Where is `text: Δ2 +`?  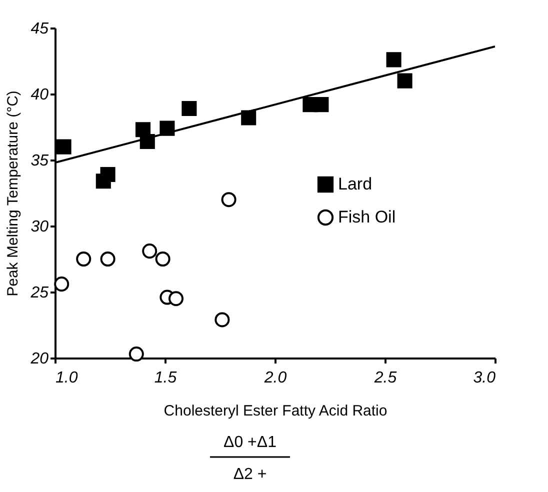 text: Δ2 + is located at coordinates (250, 474).